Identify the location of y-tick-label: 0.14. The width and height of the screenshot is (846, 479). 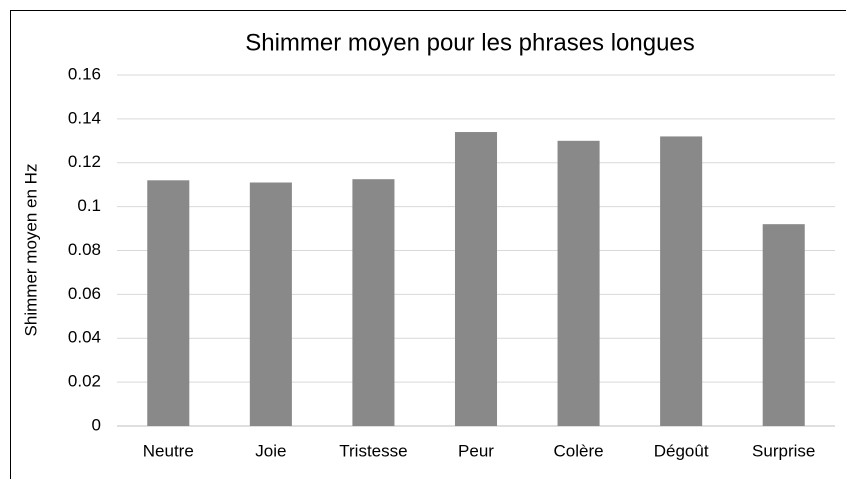
(84, 117).